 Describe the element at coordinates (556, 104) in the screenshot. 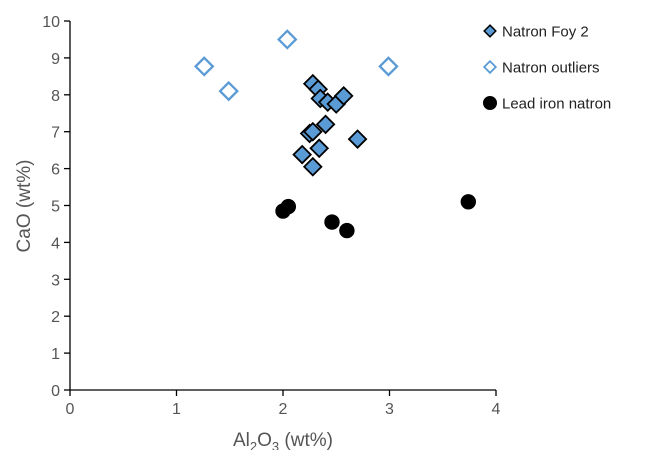

I see `legend-label: Lead iron natron` at that location.